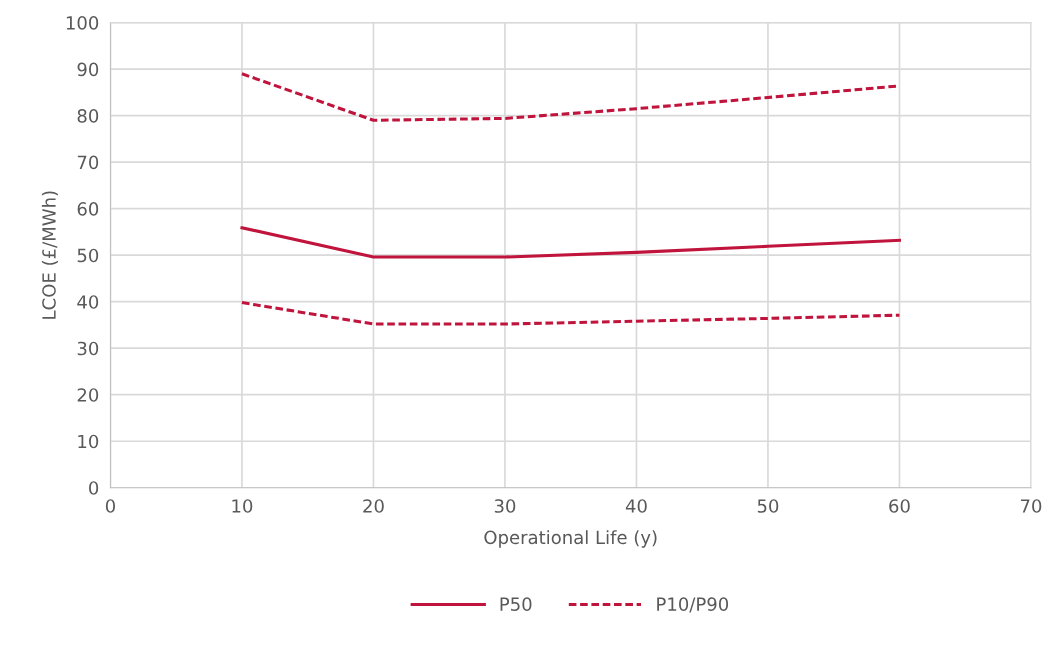  What do you see at coordinates (899, 506) in the screenshot?
I see `x-tick-label: 60` at bounding box center [899, 506].